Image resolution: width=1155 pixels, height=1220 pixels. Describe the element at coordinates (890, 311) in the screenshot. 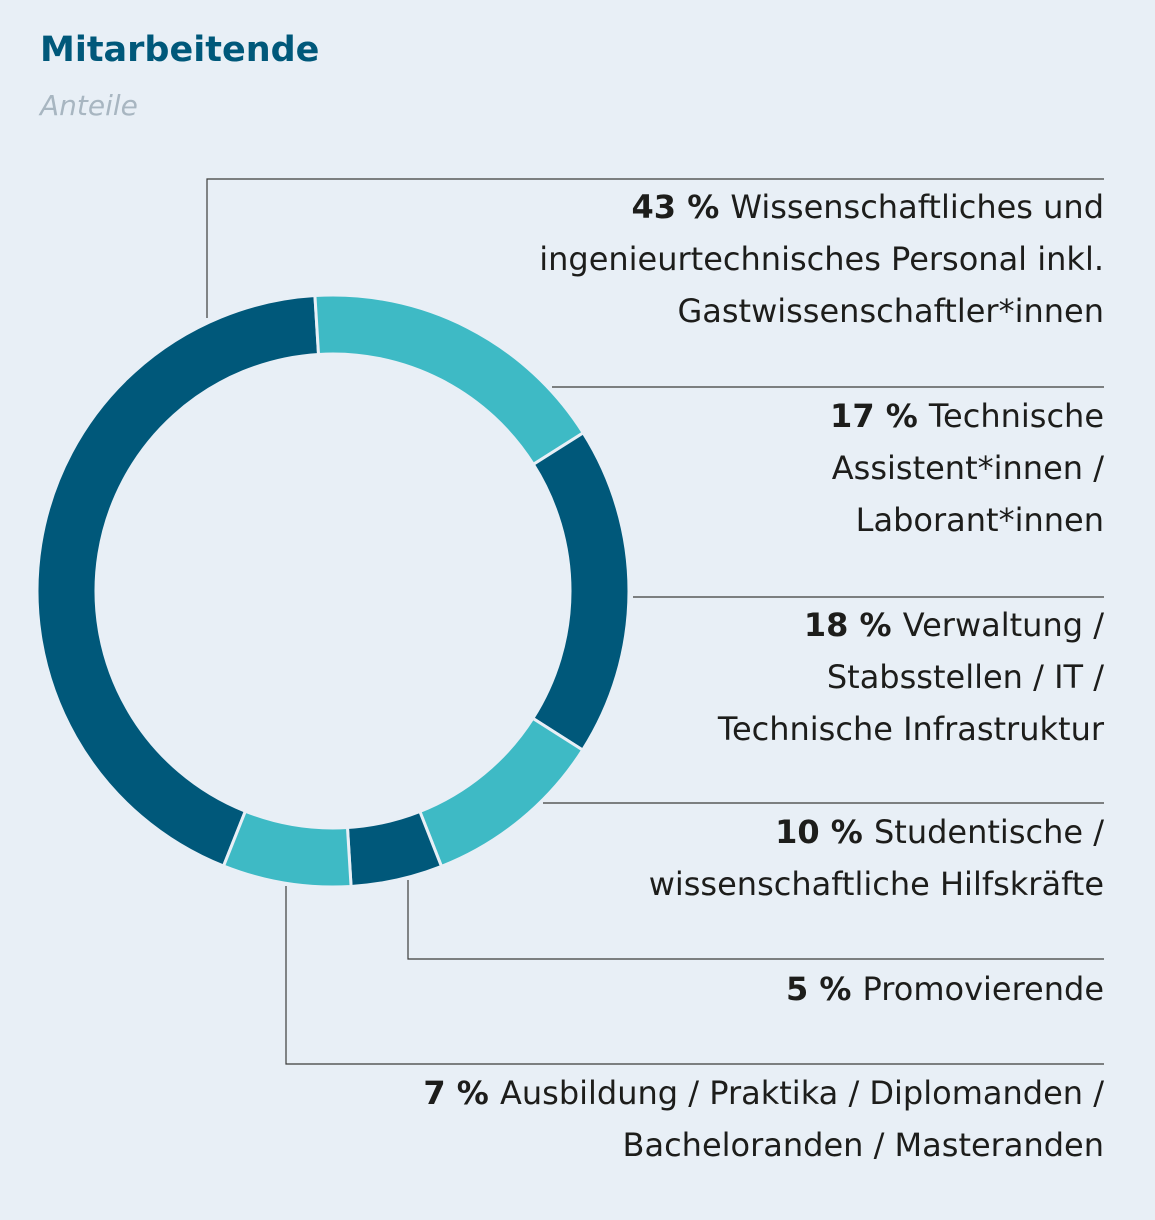

I see `slice-label-1-line-3: Gastwissenschaftler*innen` at that location.